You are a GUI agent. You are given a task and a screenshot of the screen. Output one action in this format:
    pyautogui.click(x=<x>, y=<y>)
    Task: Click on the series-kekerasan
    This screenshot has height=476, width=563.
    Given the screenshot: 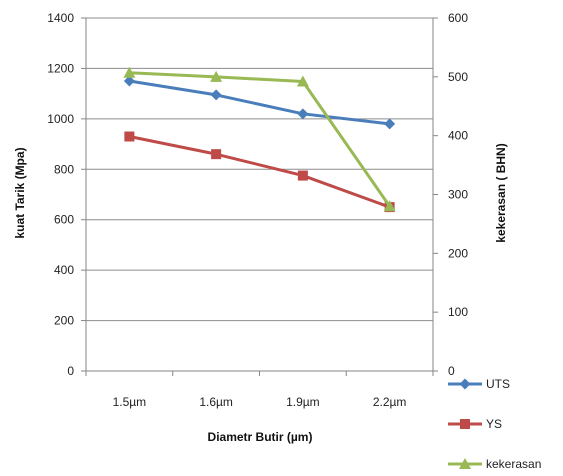 What is the action you would take?
    pyautogui.click(x=259, y=139)
    